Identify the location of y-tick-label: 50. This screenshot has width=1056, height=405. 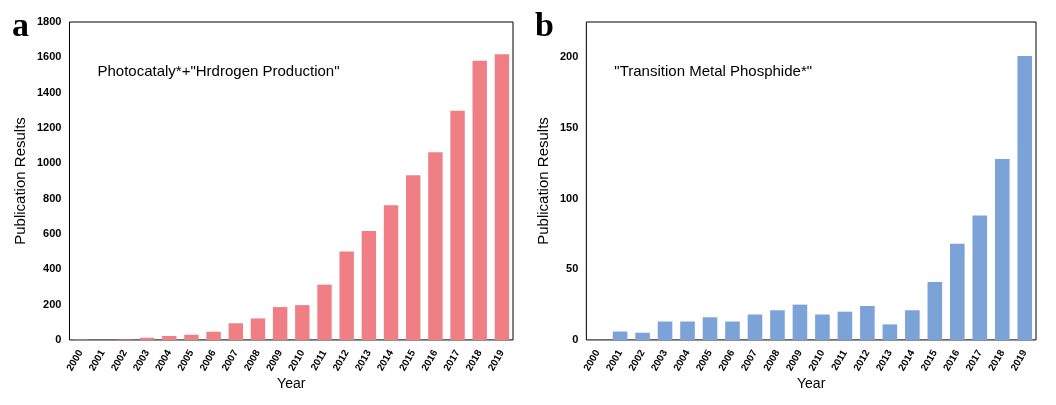
(572, 268).